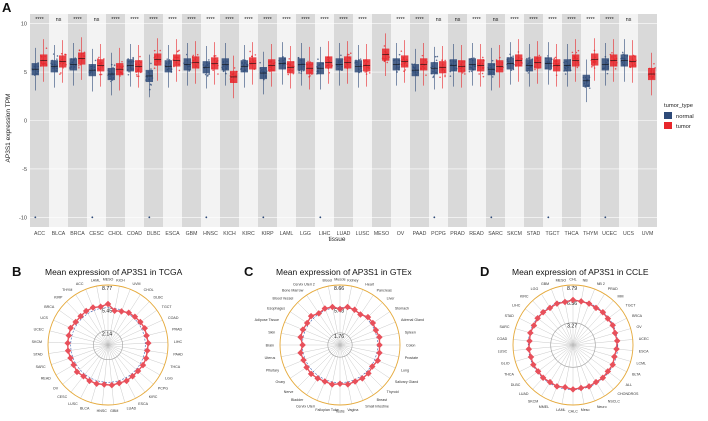  What do you see at coordinates (514, 234) in the screenshot?
I see `x-tick-label: SKCM` at bounding box center [514, 234].